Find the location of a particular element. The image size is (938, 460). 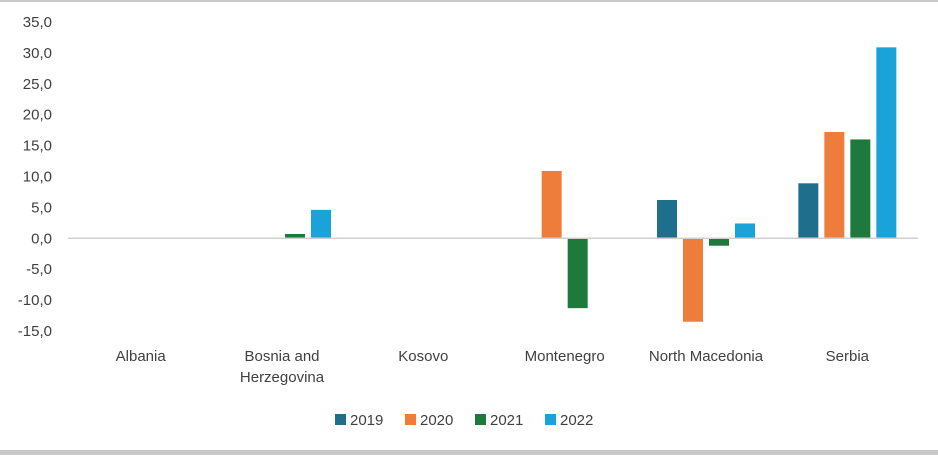

y-tick-label: 25,0 is located at coordinates (37, 84).